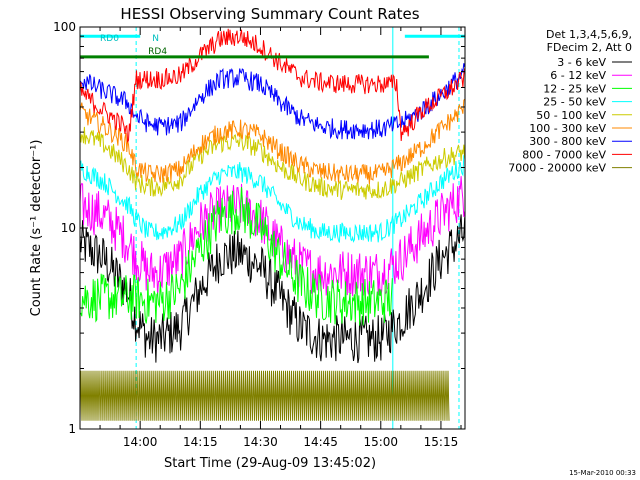 The image size is (640, 480). I want to click on x-axis-label: Start Time (29-Aug-09 13:45:02), so click(270, 463).